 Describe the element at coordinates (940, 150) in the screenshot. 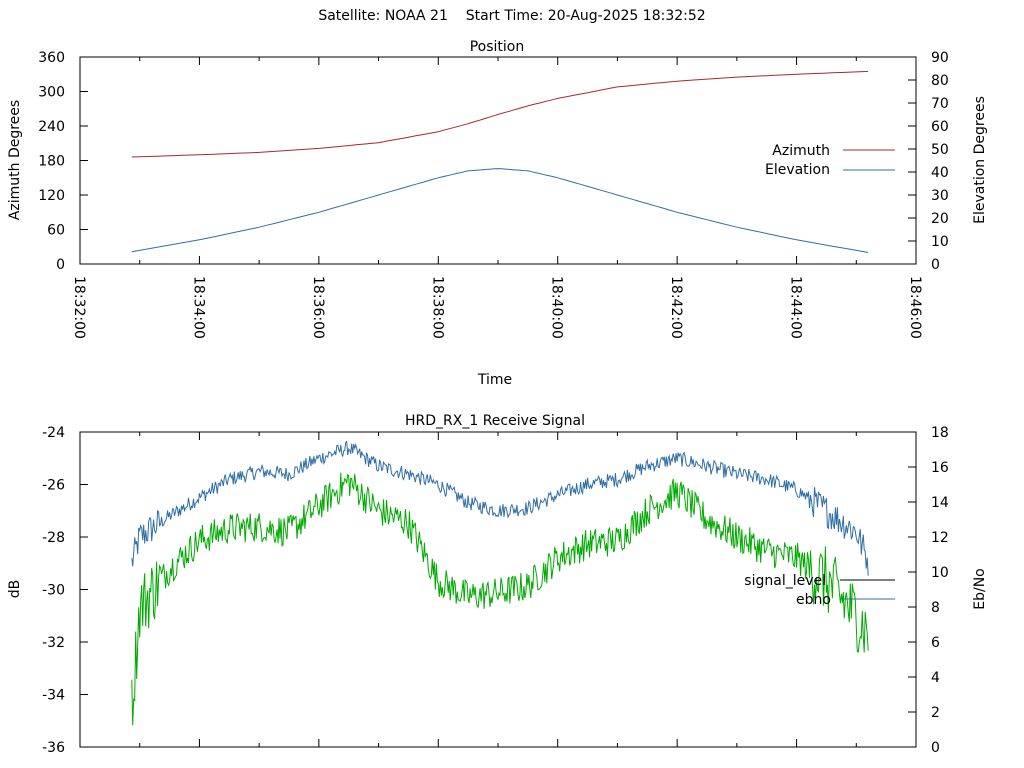

I see `y2-tick-label: 50` at that location.